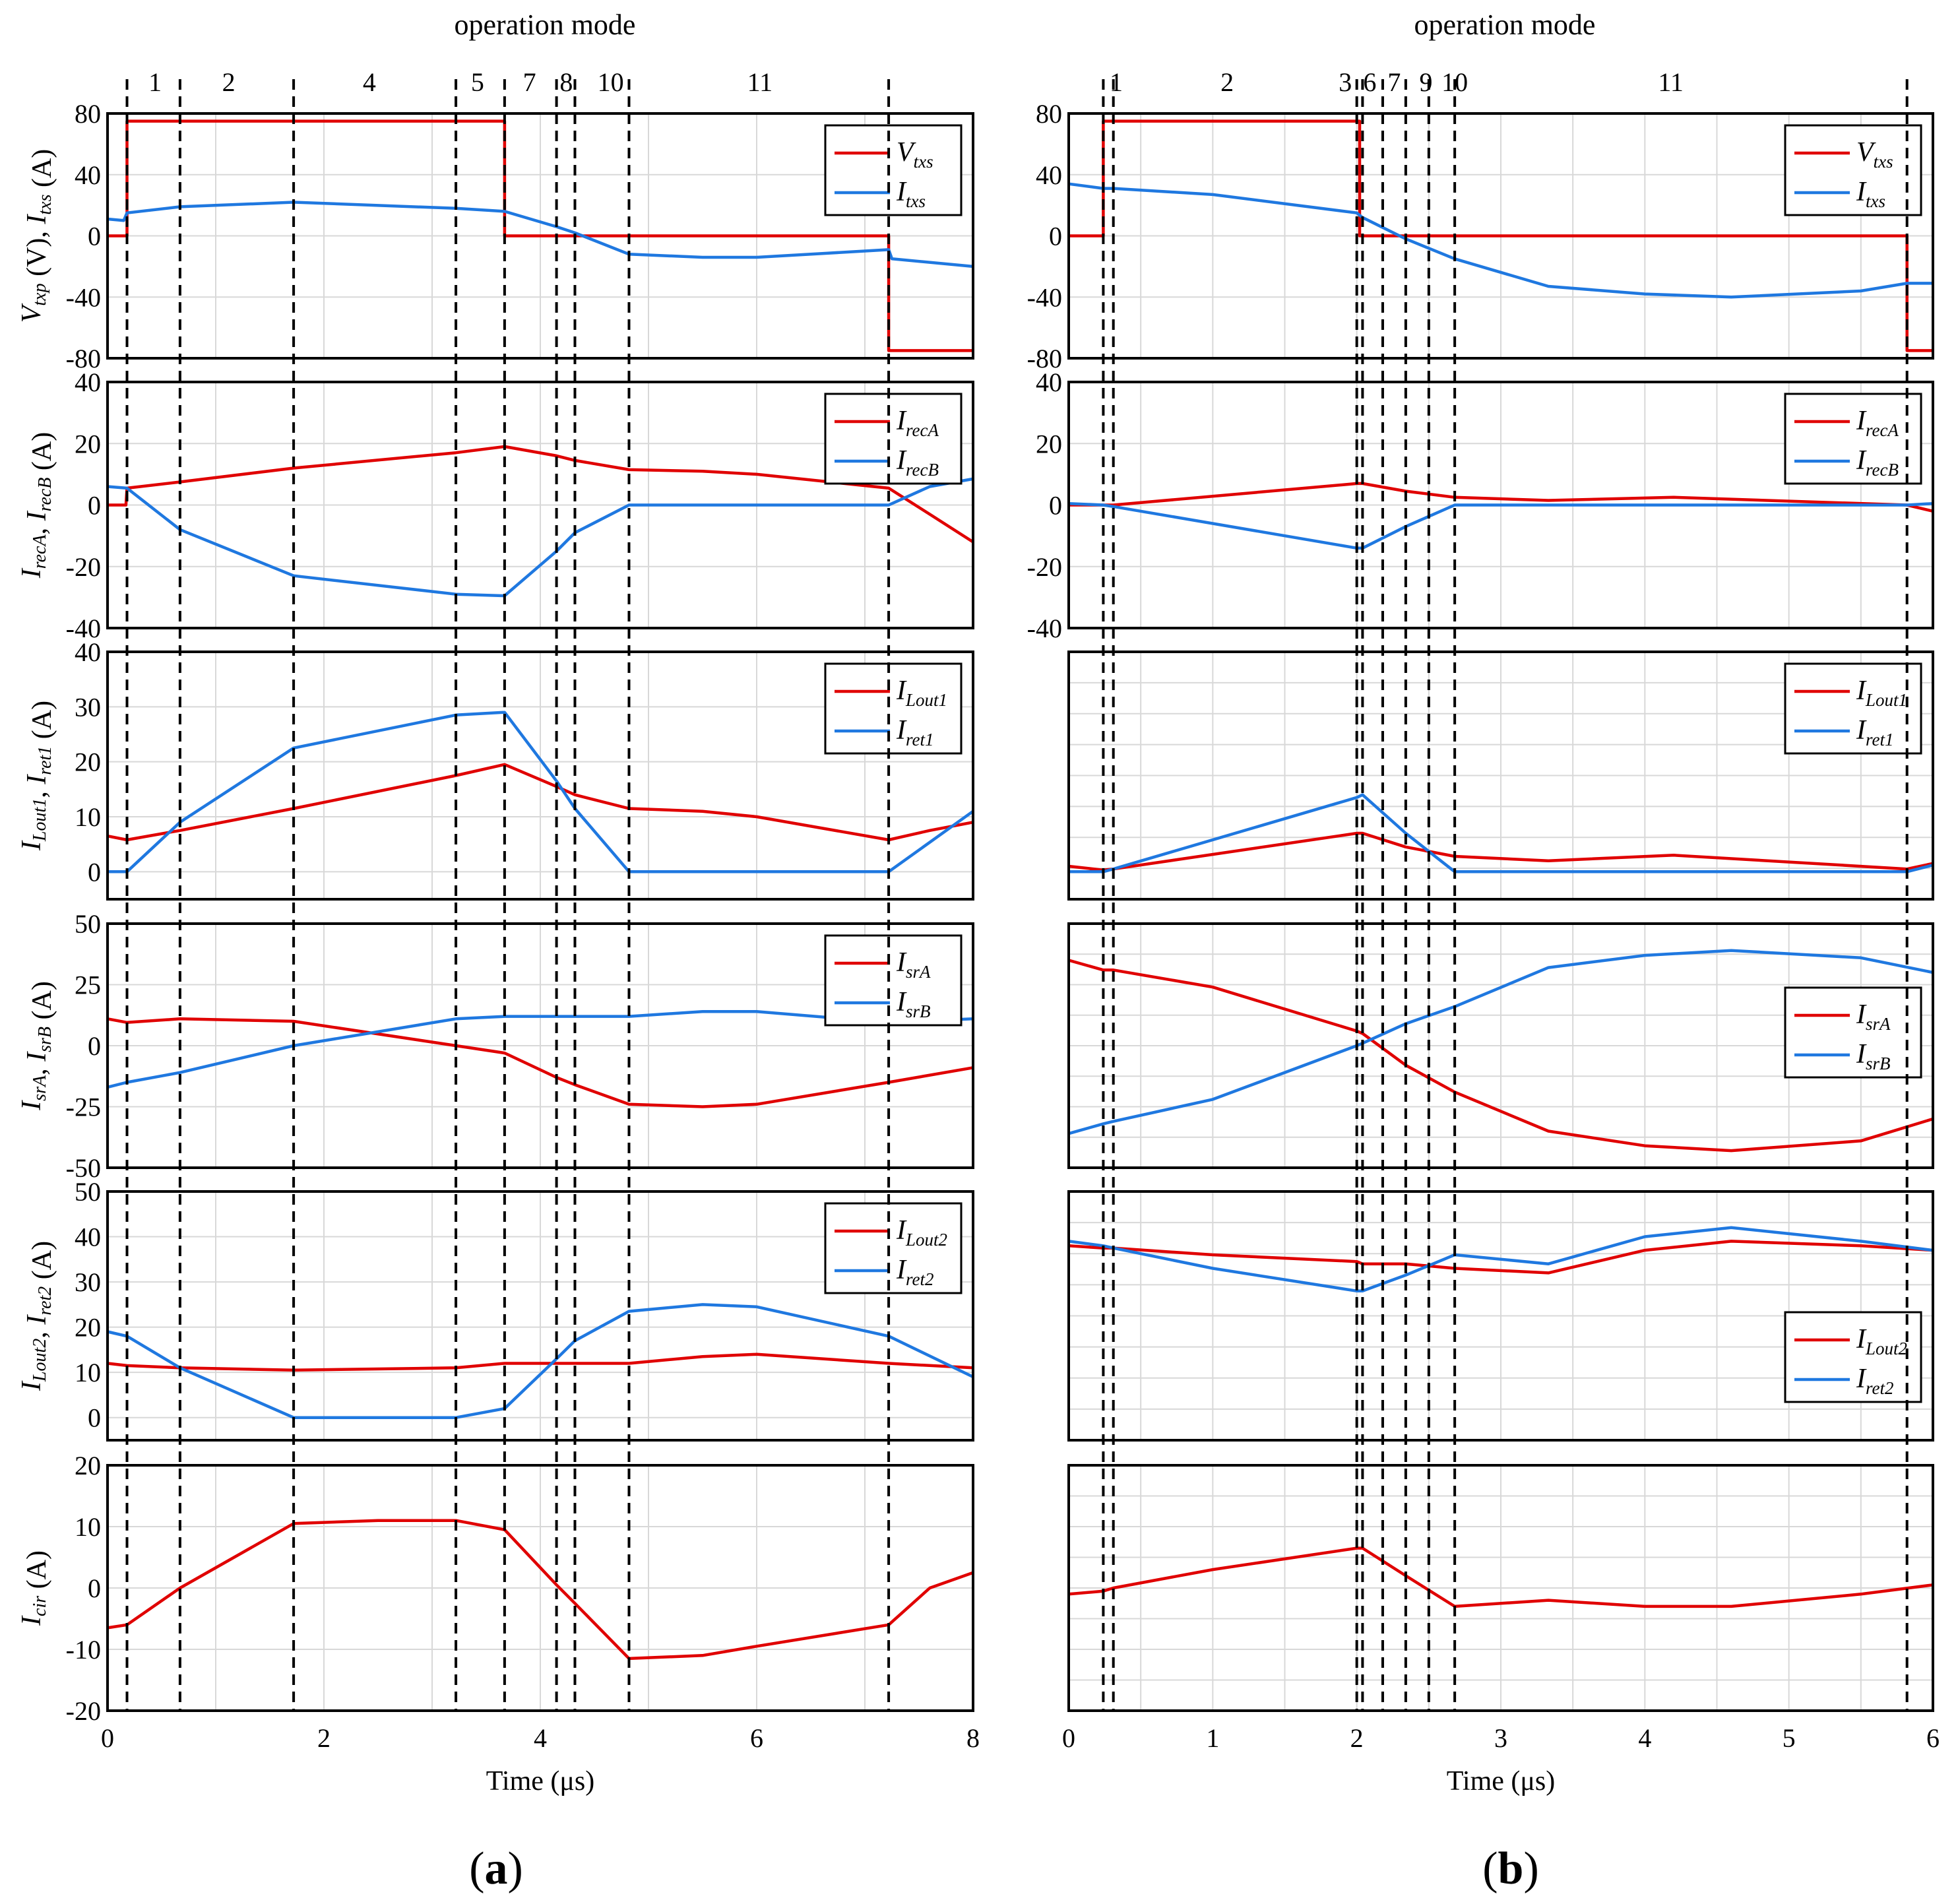 The height and width of the screenshot is (1904, 1958). What do you see at coordinates (88, 985) in the screenshot?
I see `y-tick-label: 25` at bounding box center [88, 985].